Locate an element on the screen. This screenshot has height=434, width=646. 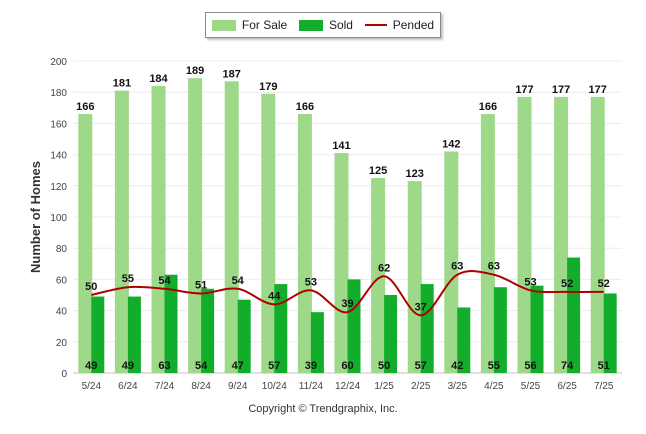
x-tick-label: 10/24 is located at coordinates (274, 386).